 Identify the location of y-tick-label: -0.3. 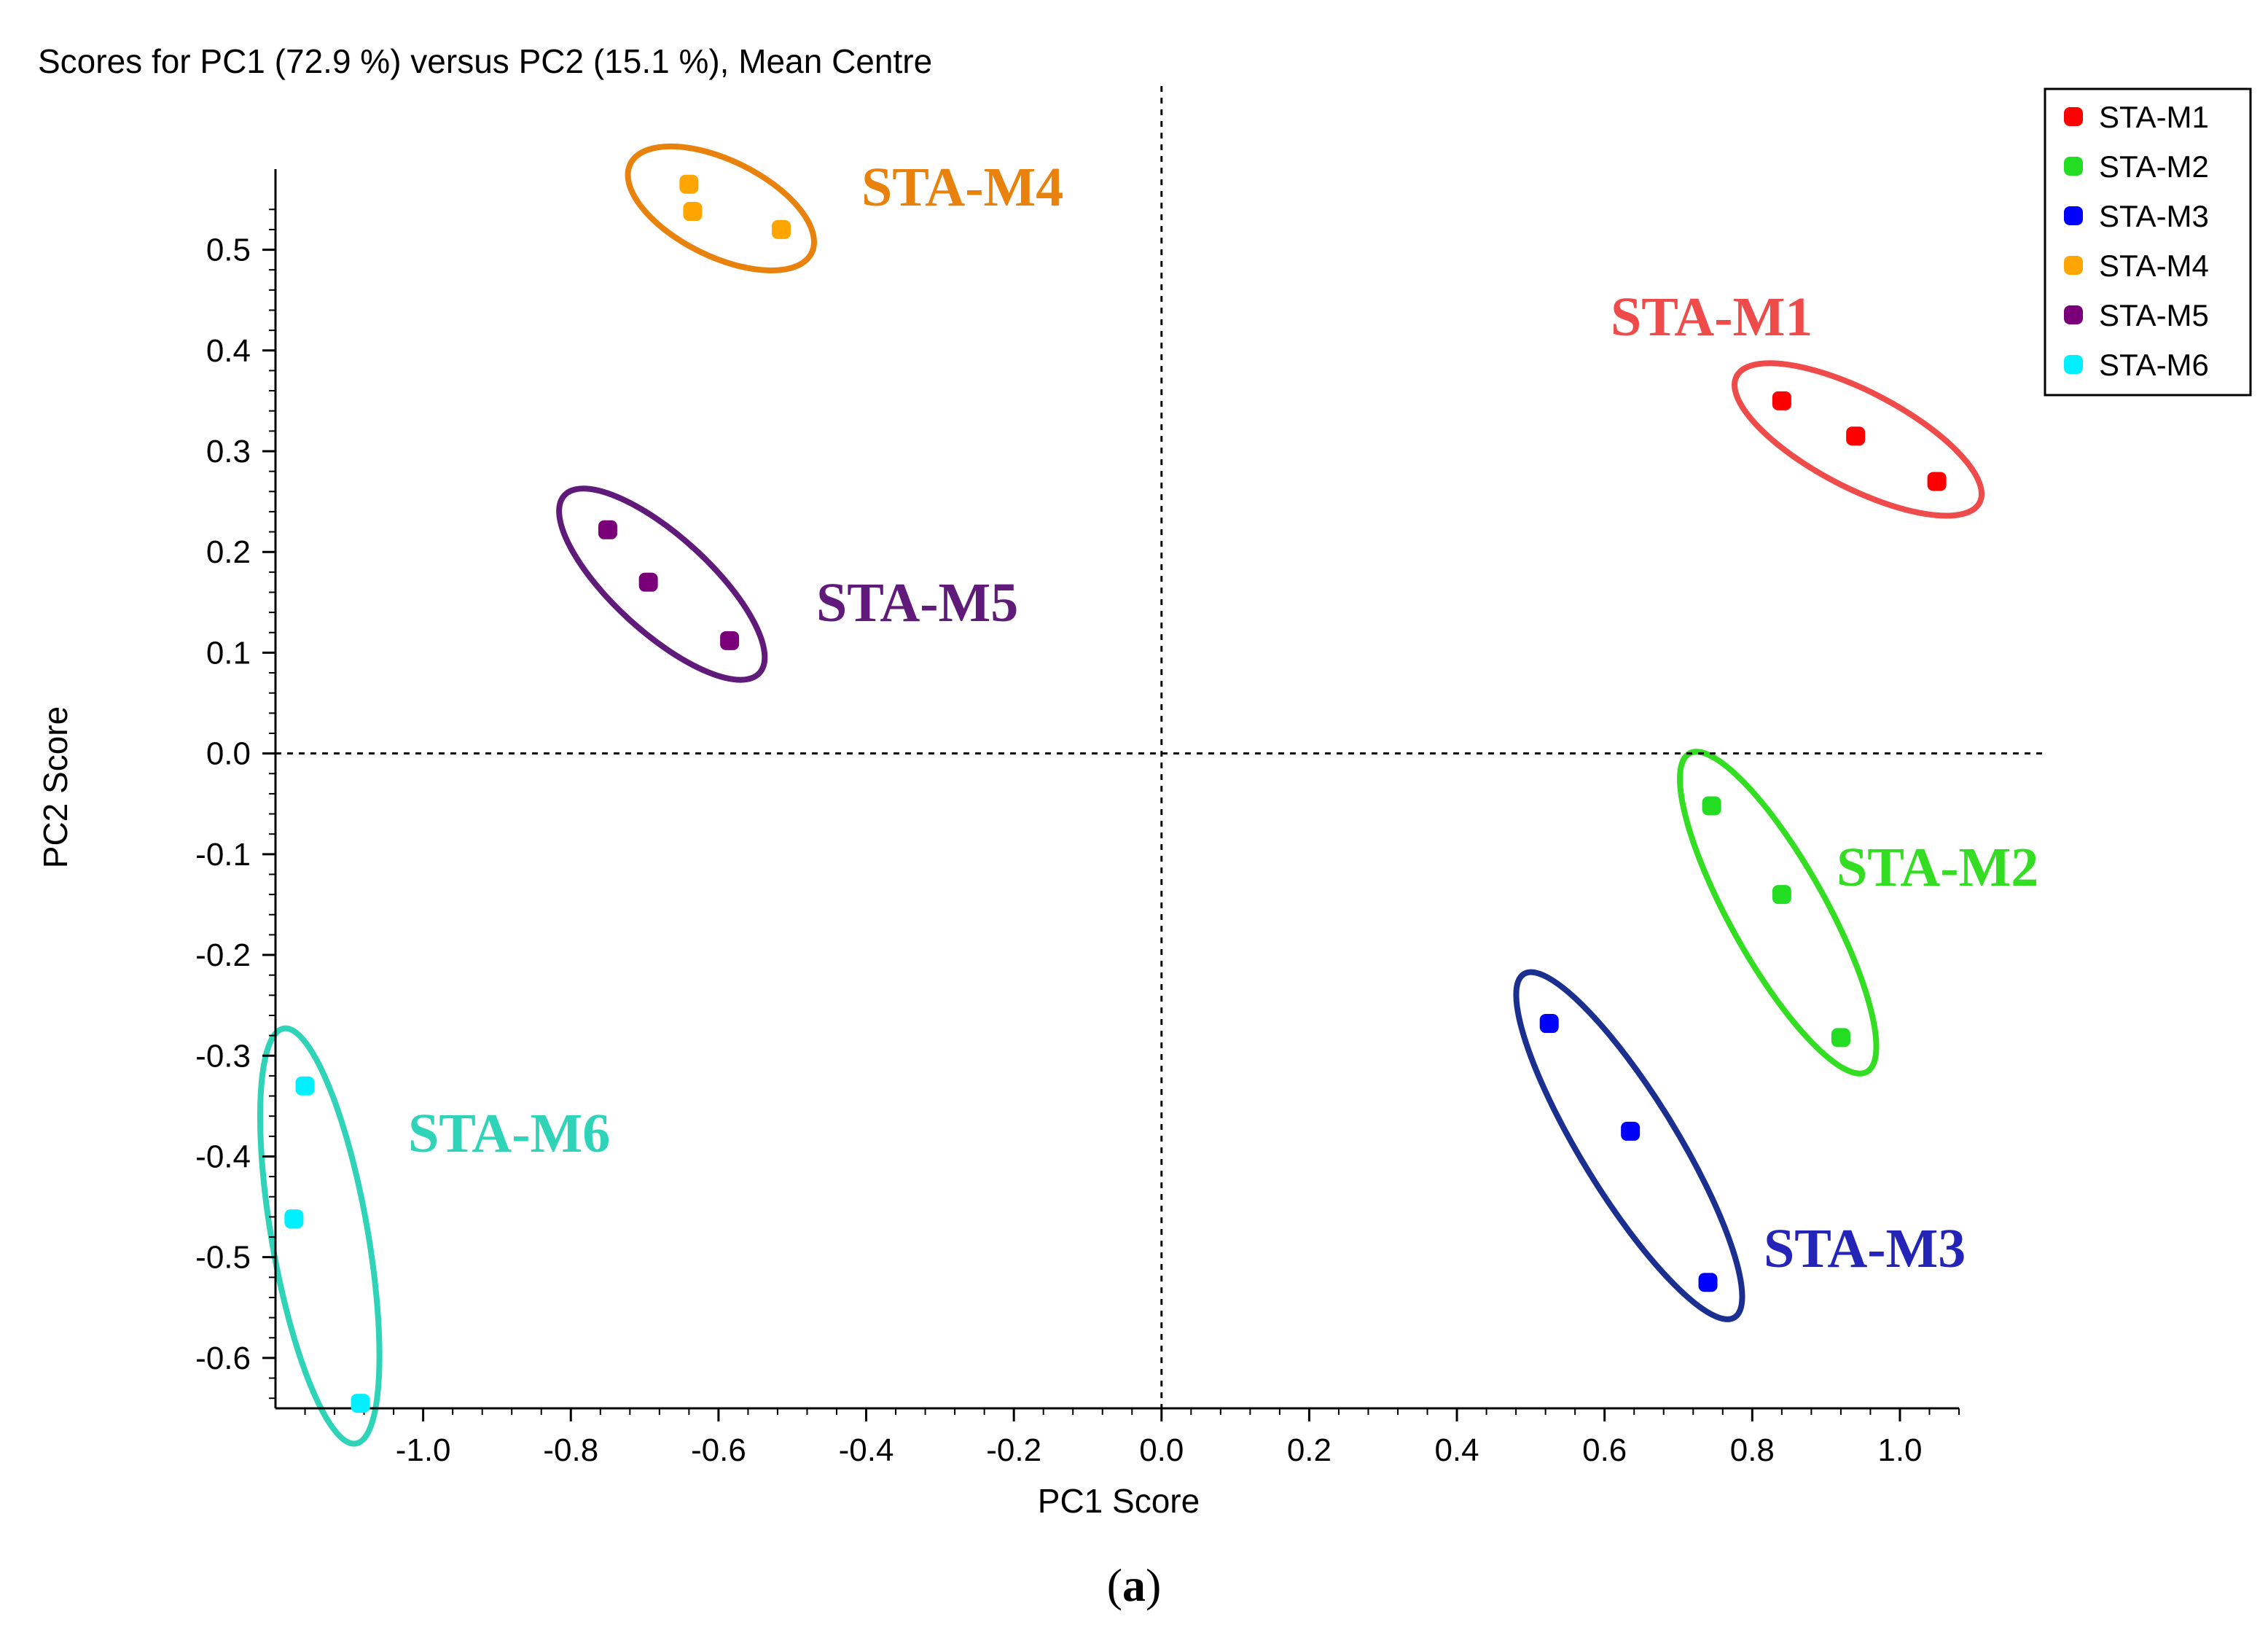
(223, 1056).